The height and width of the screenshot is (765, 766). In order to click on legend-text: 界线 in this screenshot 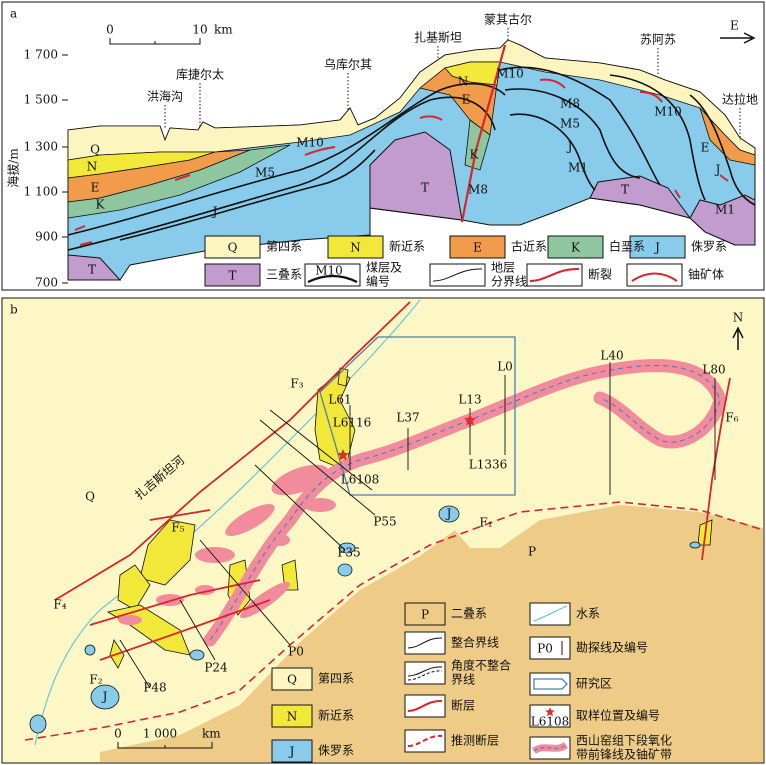, I will do `click(463, 680)`.